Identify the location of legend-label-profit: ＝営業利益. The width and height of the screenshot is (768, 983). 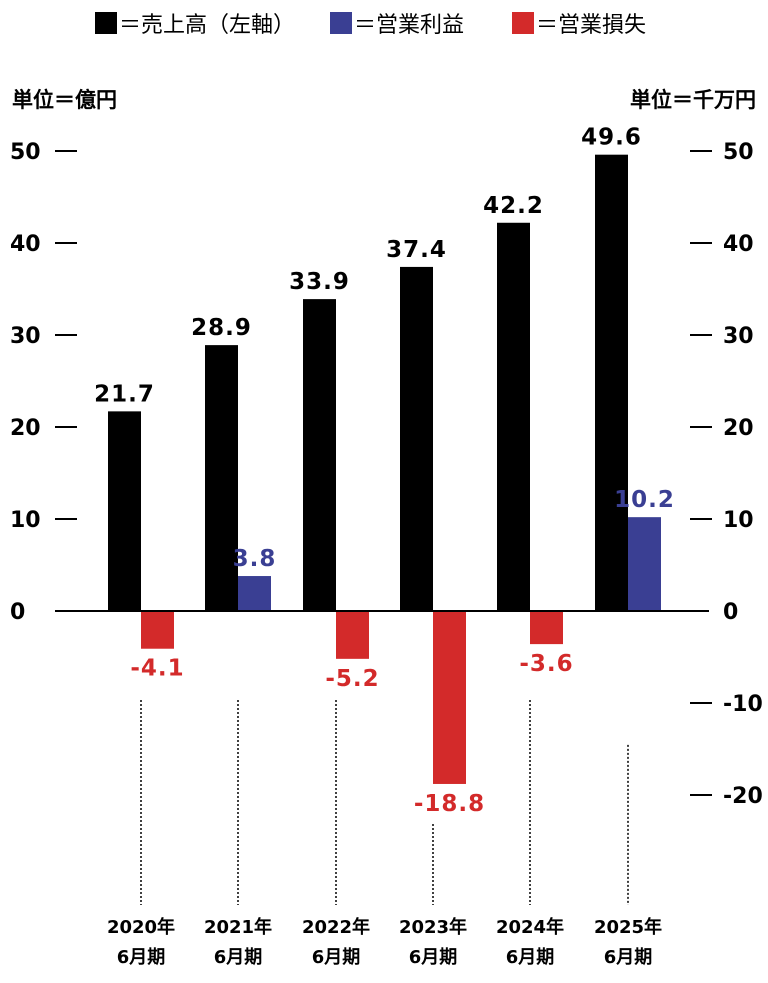
(409, 25).